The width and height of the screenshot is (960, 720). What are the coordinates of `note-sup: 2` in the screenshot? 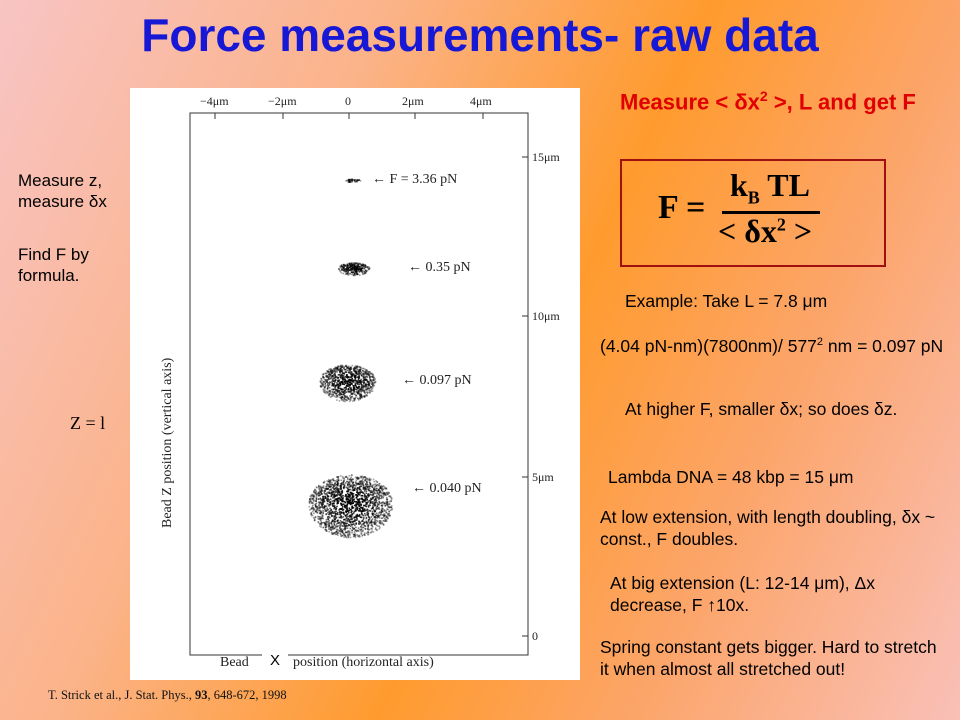 It's located at (820, 342).